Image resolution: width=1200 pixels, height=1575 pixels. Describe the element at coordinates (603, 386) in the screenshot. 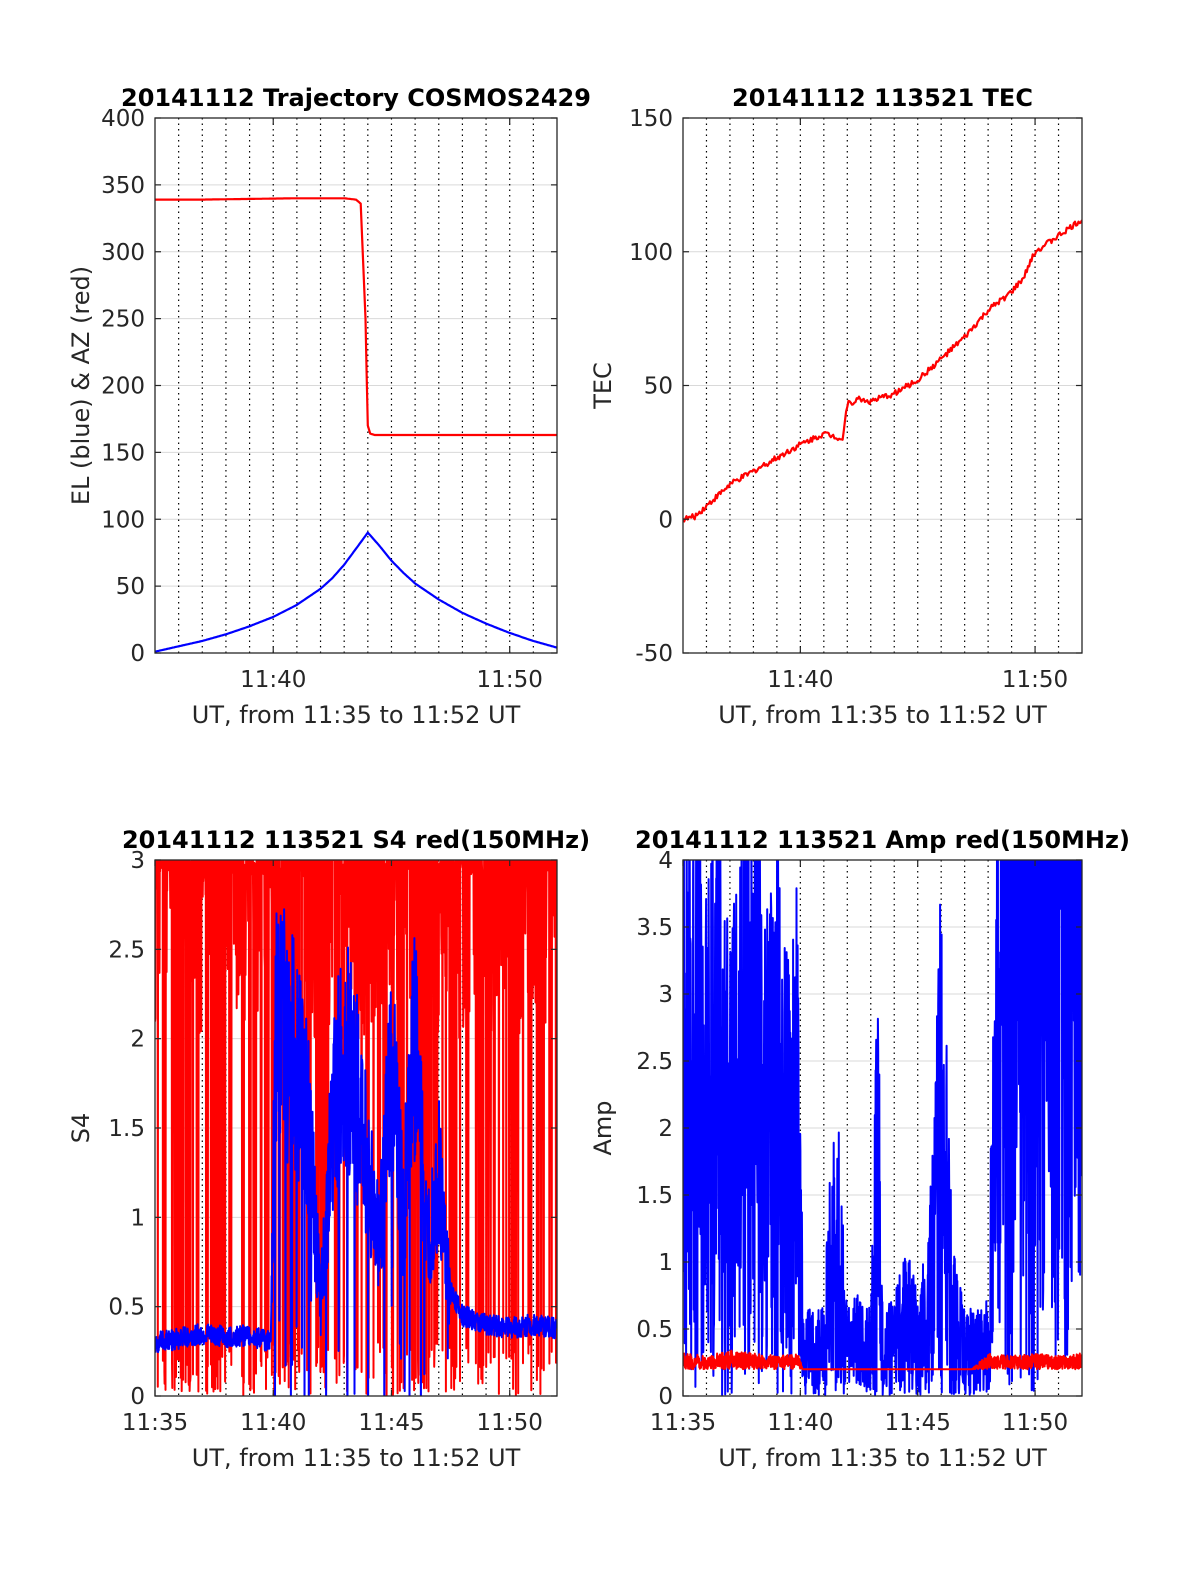

I see `y-axis-label: TEC` at that location.